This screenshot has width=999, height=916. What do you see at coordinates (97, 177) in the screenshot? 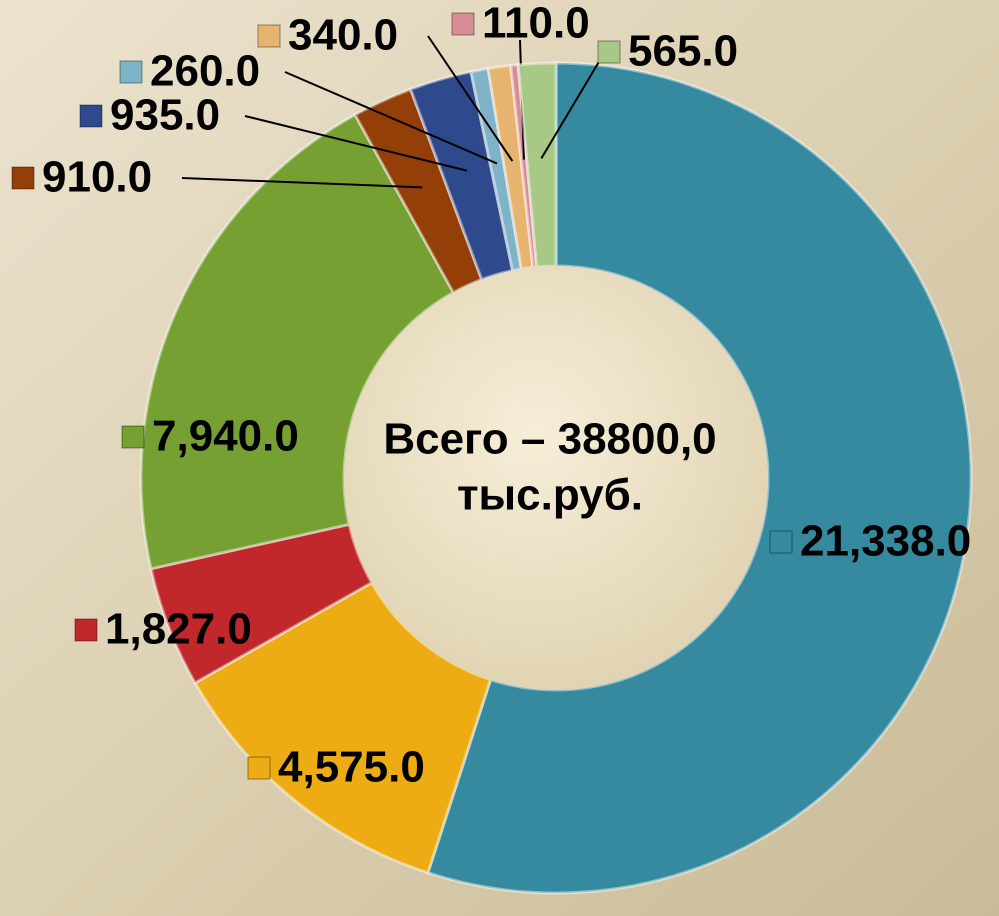
I see `data-label: 910.0` at bounding box center [97, 177].